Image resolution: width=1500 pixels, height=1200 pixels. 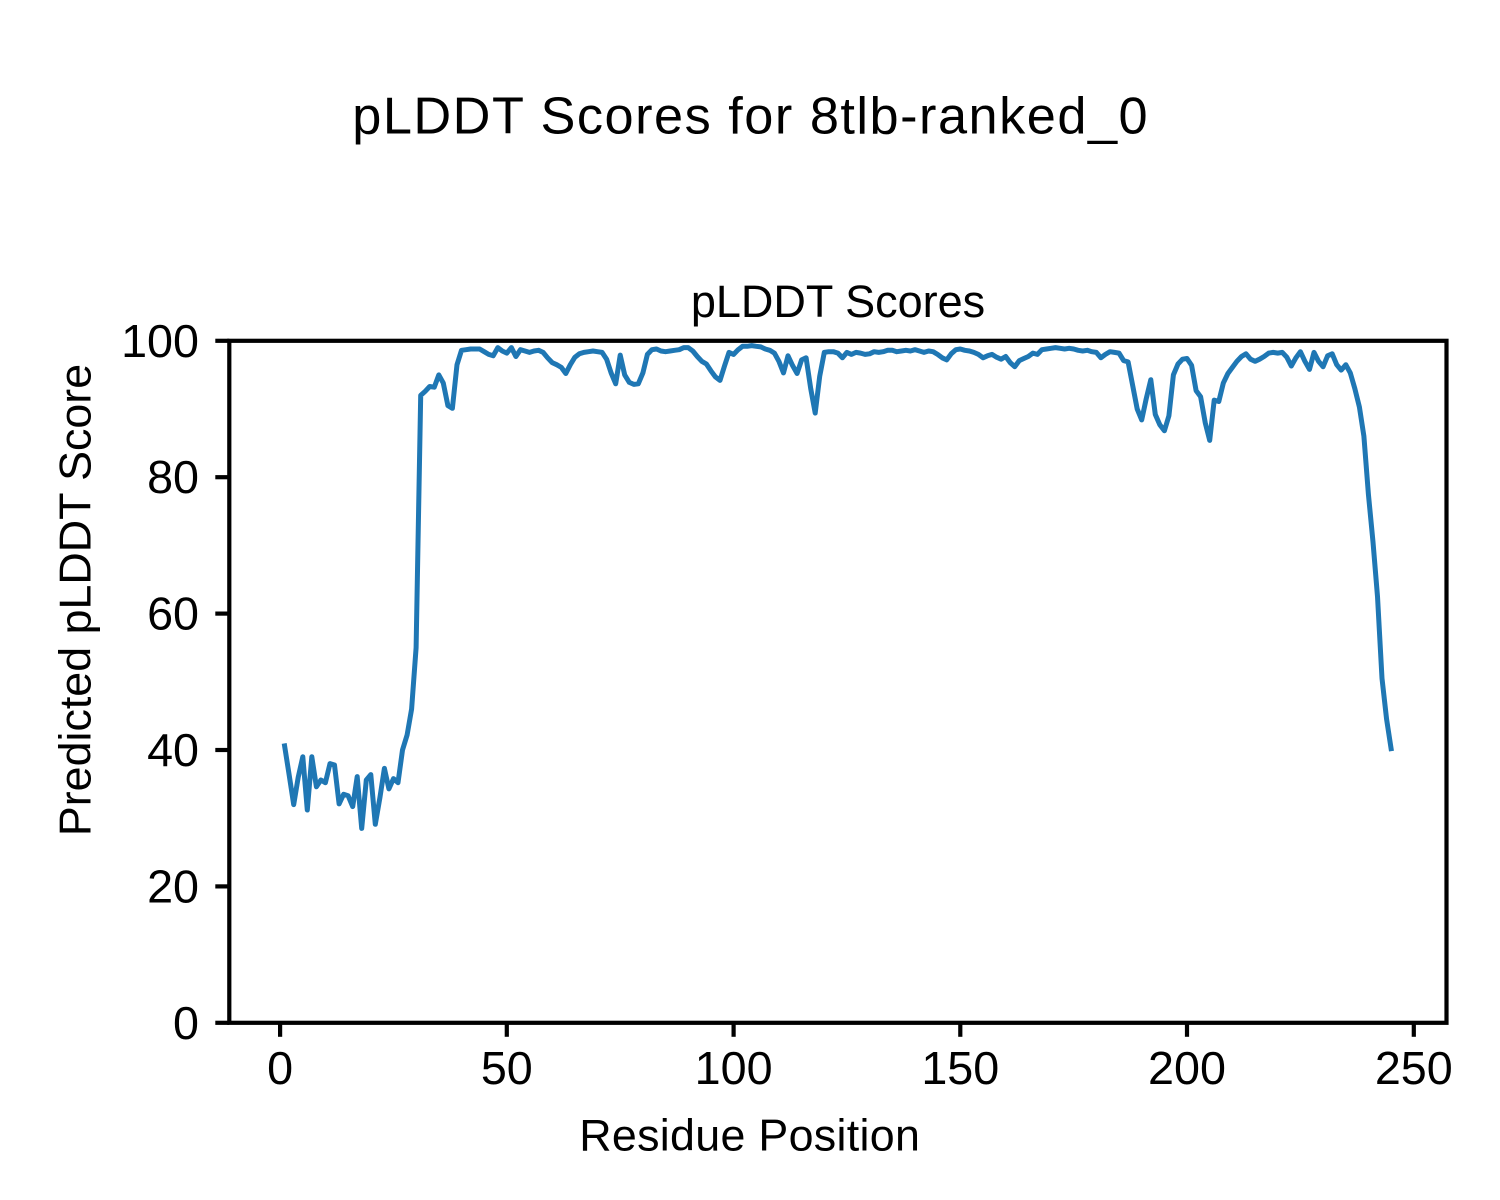 What do you see at coordinates (1187, 1068) in the screenshot?
I see `svg-text: 200` at bounding box center [1187, 1068].